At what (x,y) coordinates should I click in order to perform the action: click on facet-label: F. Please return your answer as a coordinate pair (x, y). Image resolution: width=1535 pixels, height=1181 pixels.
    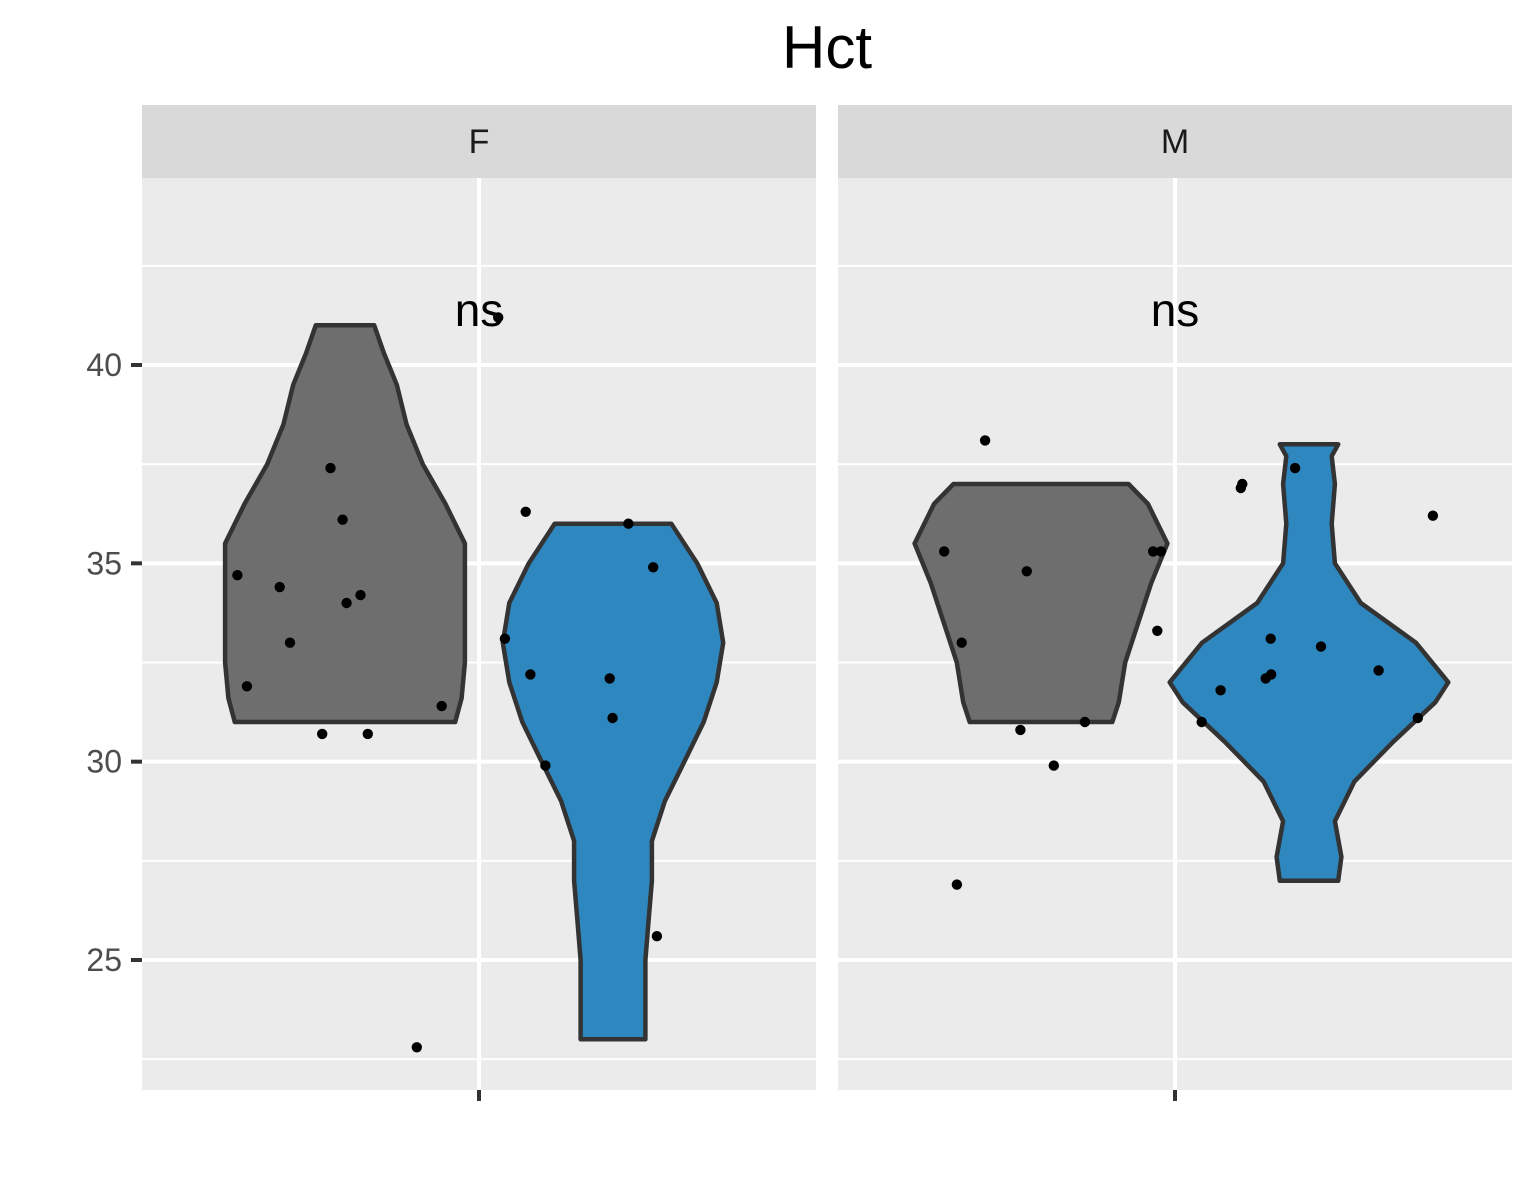
    Looking at the image, I should click on (479, 142).